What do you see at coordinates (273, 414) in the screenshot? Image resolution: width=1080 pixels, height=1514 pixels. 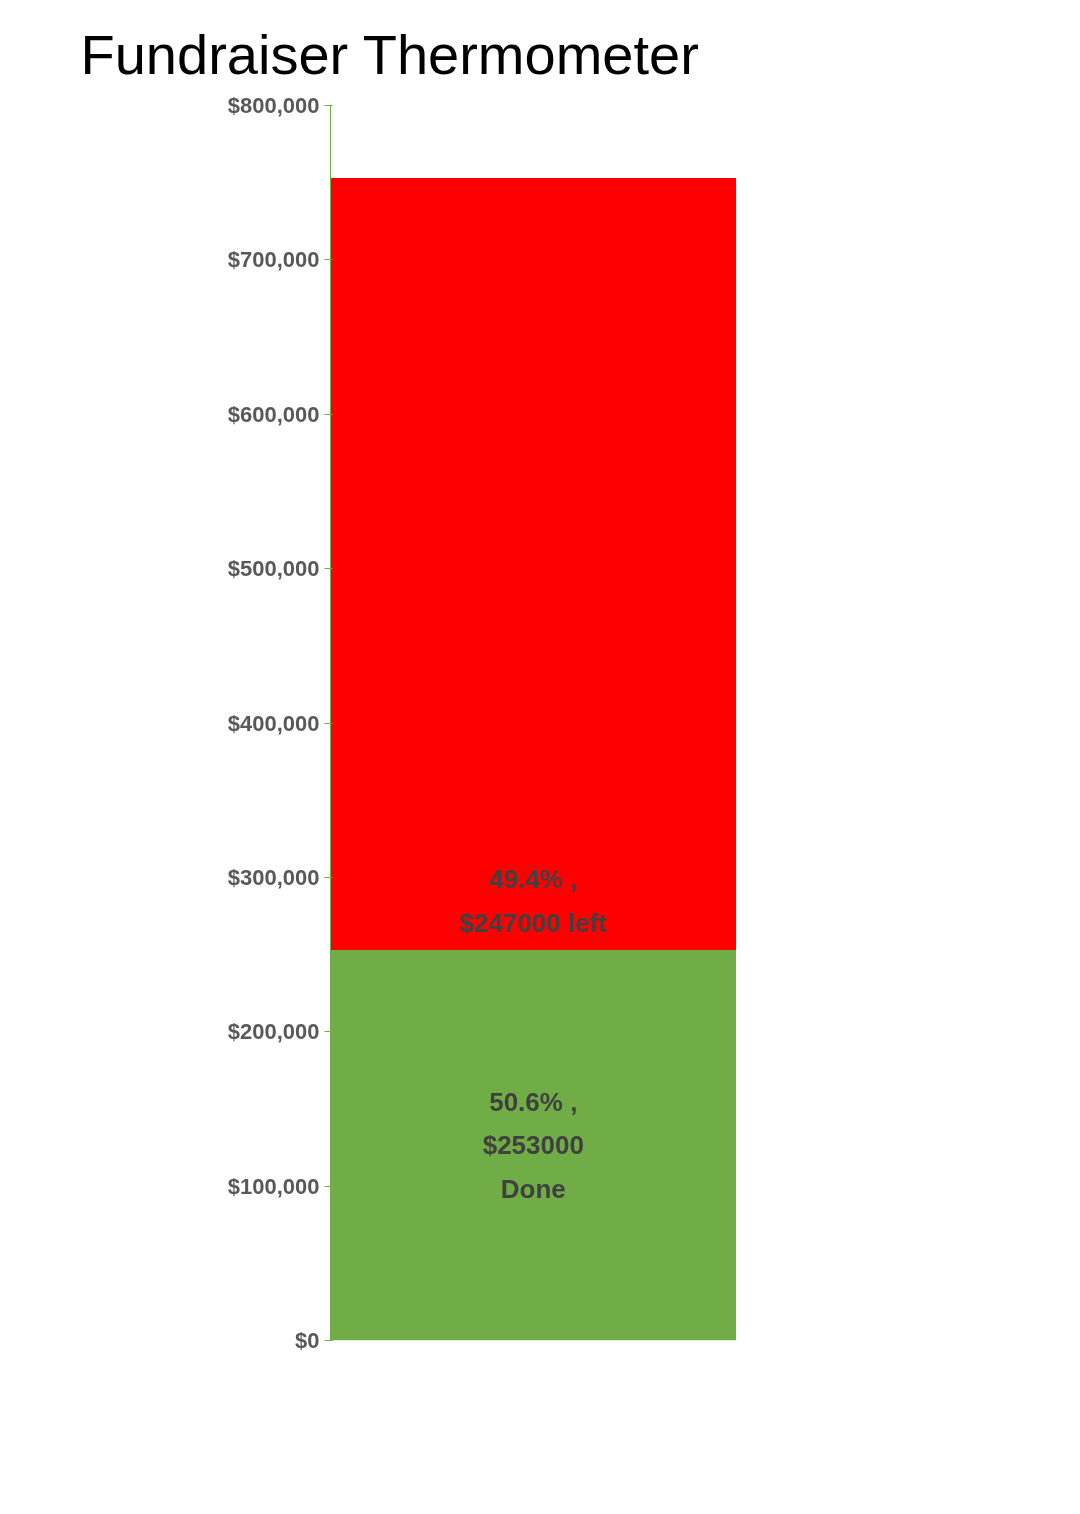 I see `y-tick-label: $600,000` at bounding box center [273, 414].